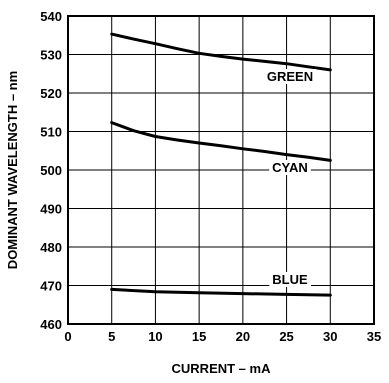  I want to click on x-tick-label: 15, so click(199, 336).